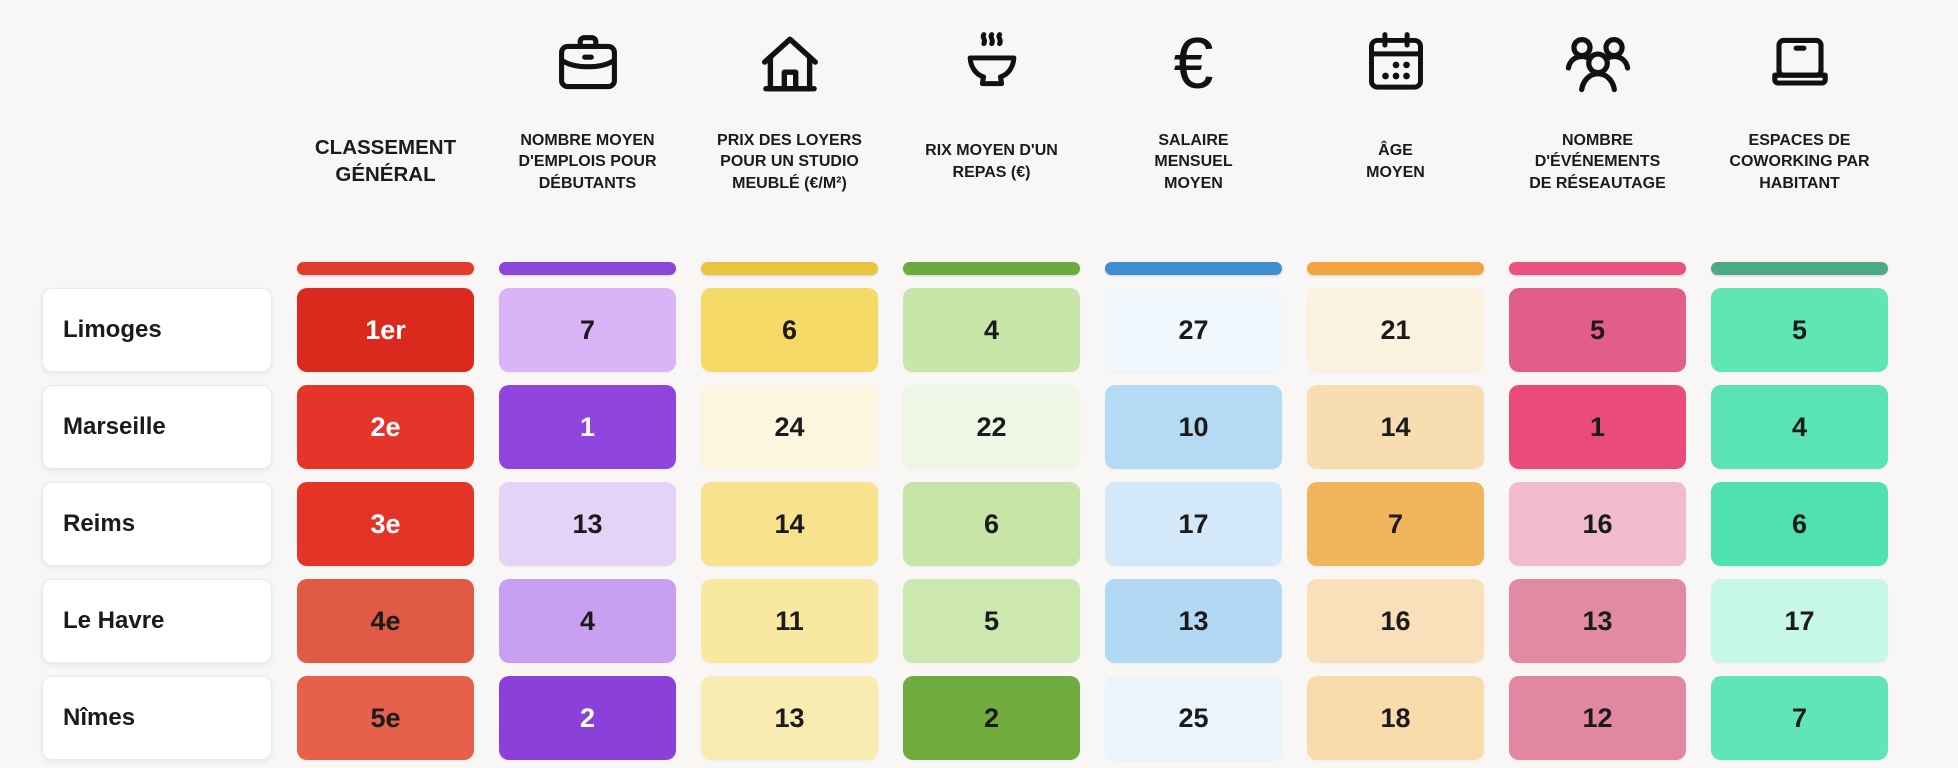 The width and height of the screenshot is (1958, 768). What do you see at coordinates (1597, 718) in the screenshot?
I see `value-cell: 12` at bounding box center [1597, 718].